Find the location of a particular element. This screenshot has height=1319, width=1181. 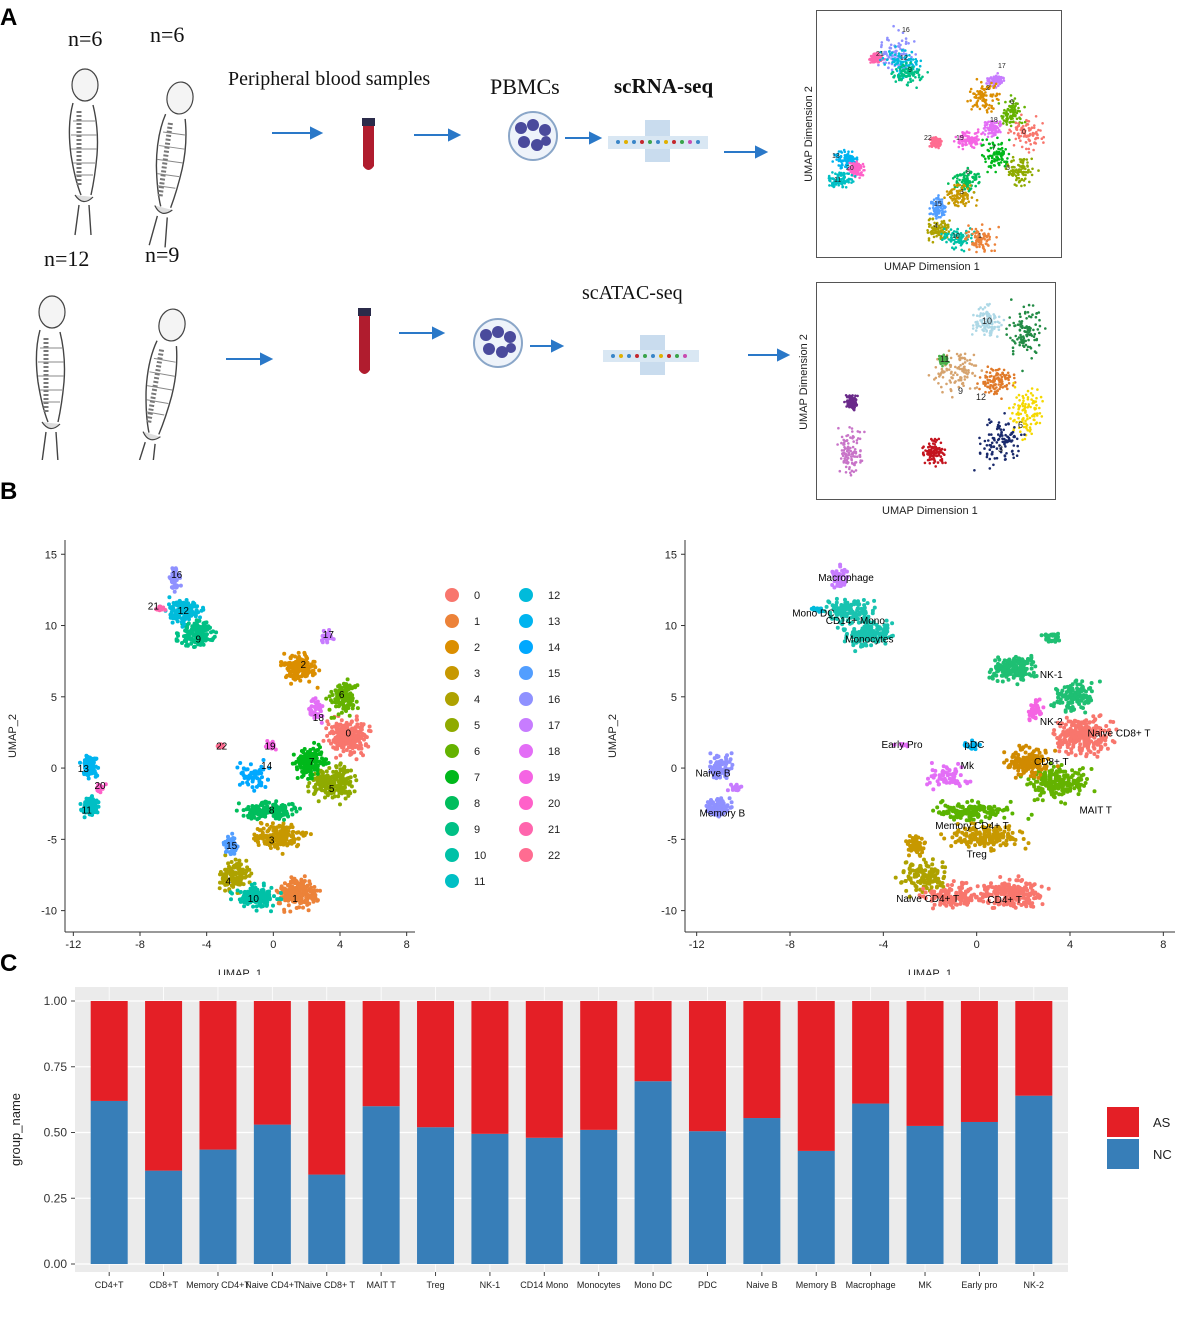

n-label-row1-1: n=6 is located at coordinates (85, 38).